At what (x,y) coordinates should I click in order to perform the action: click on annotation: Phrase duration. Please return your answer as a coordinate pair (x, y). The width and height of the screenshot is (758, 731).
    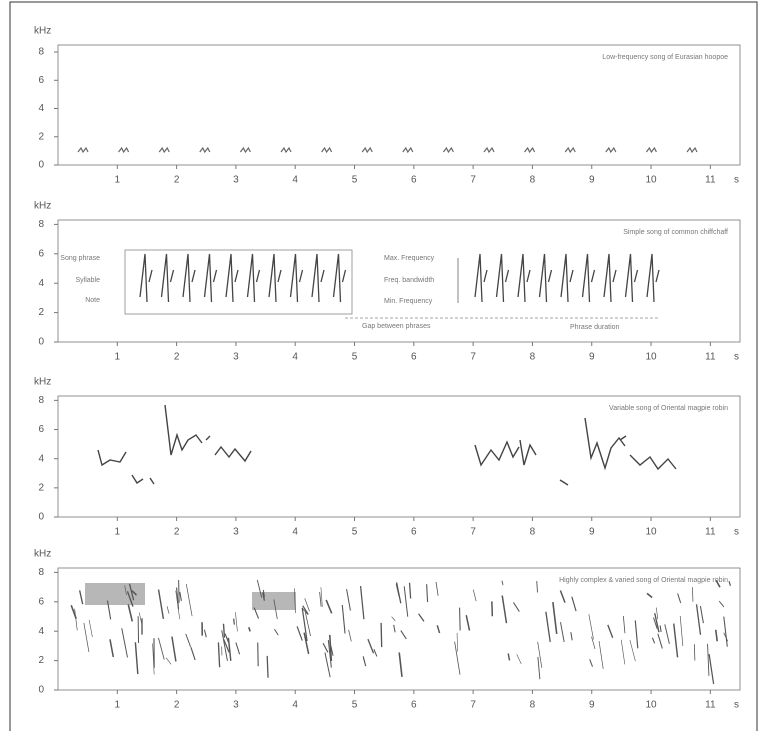
    Looking at the image, I should click on (595, 327).